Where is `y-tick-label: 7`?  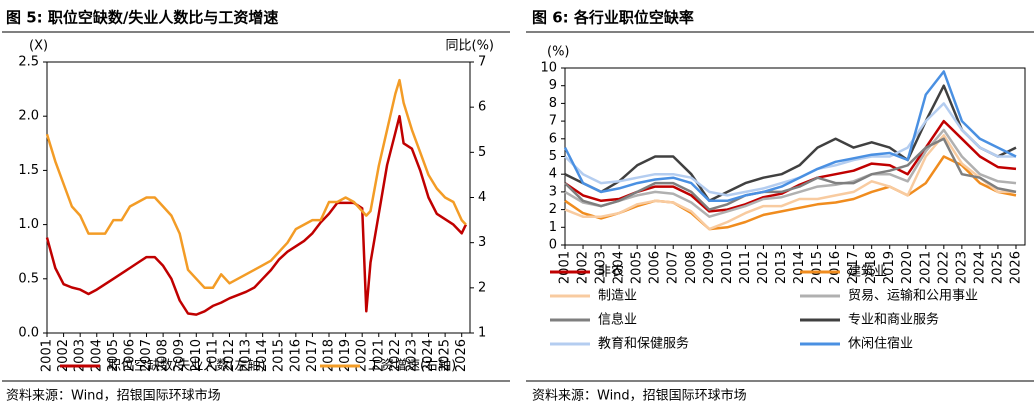
y-tick-label: 7 is located at coordinates (553, 121).